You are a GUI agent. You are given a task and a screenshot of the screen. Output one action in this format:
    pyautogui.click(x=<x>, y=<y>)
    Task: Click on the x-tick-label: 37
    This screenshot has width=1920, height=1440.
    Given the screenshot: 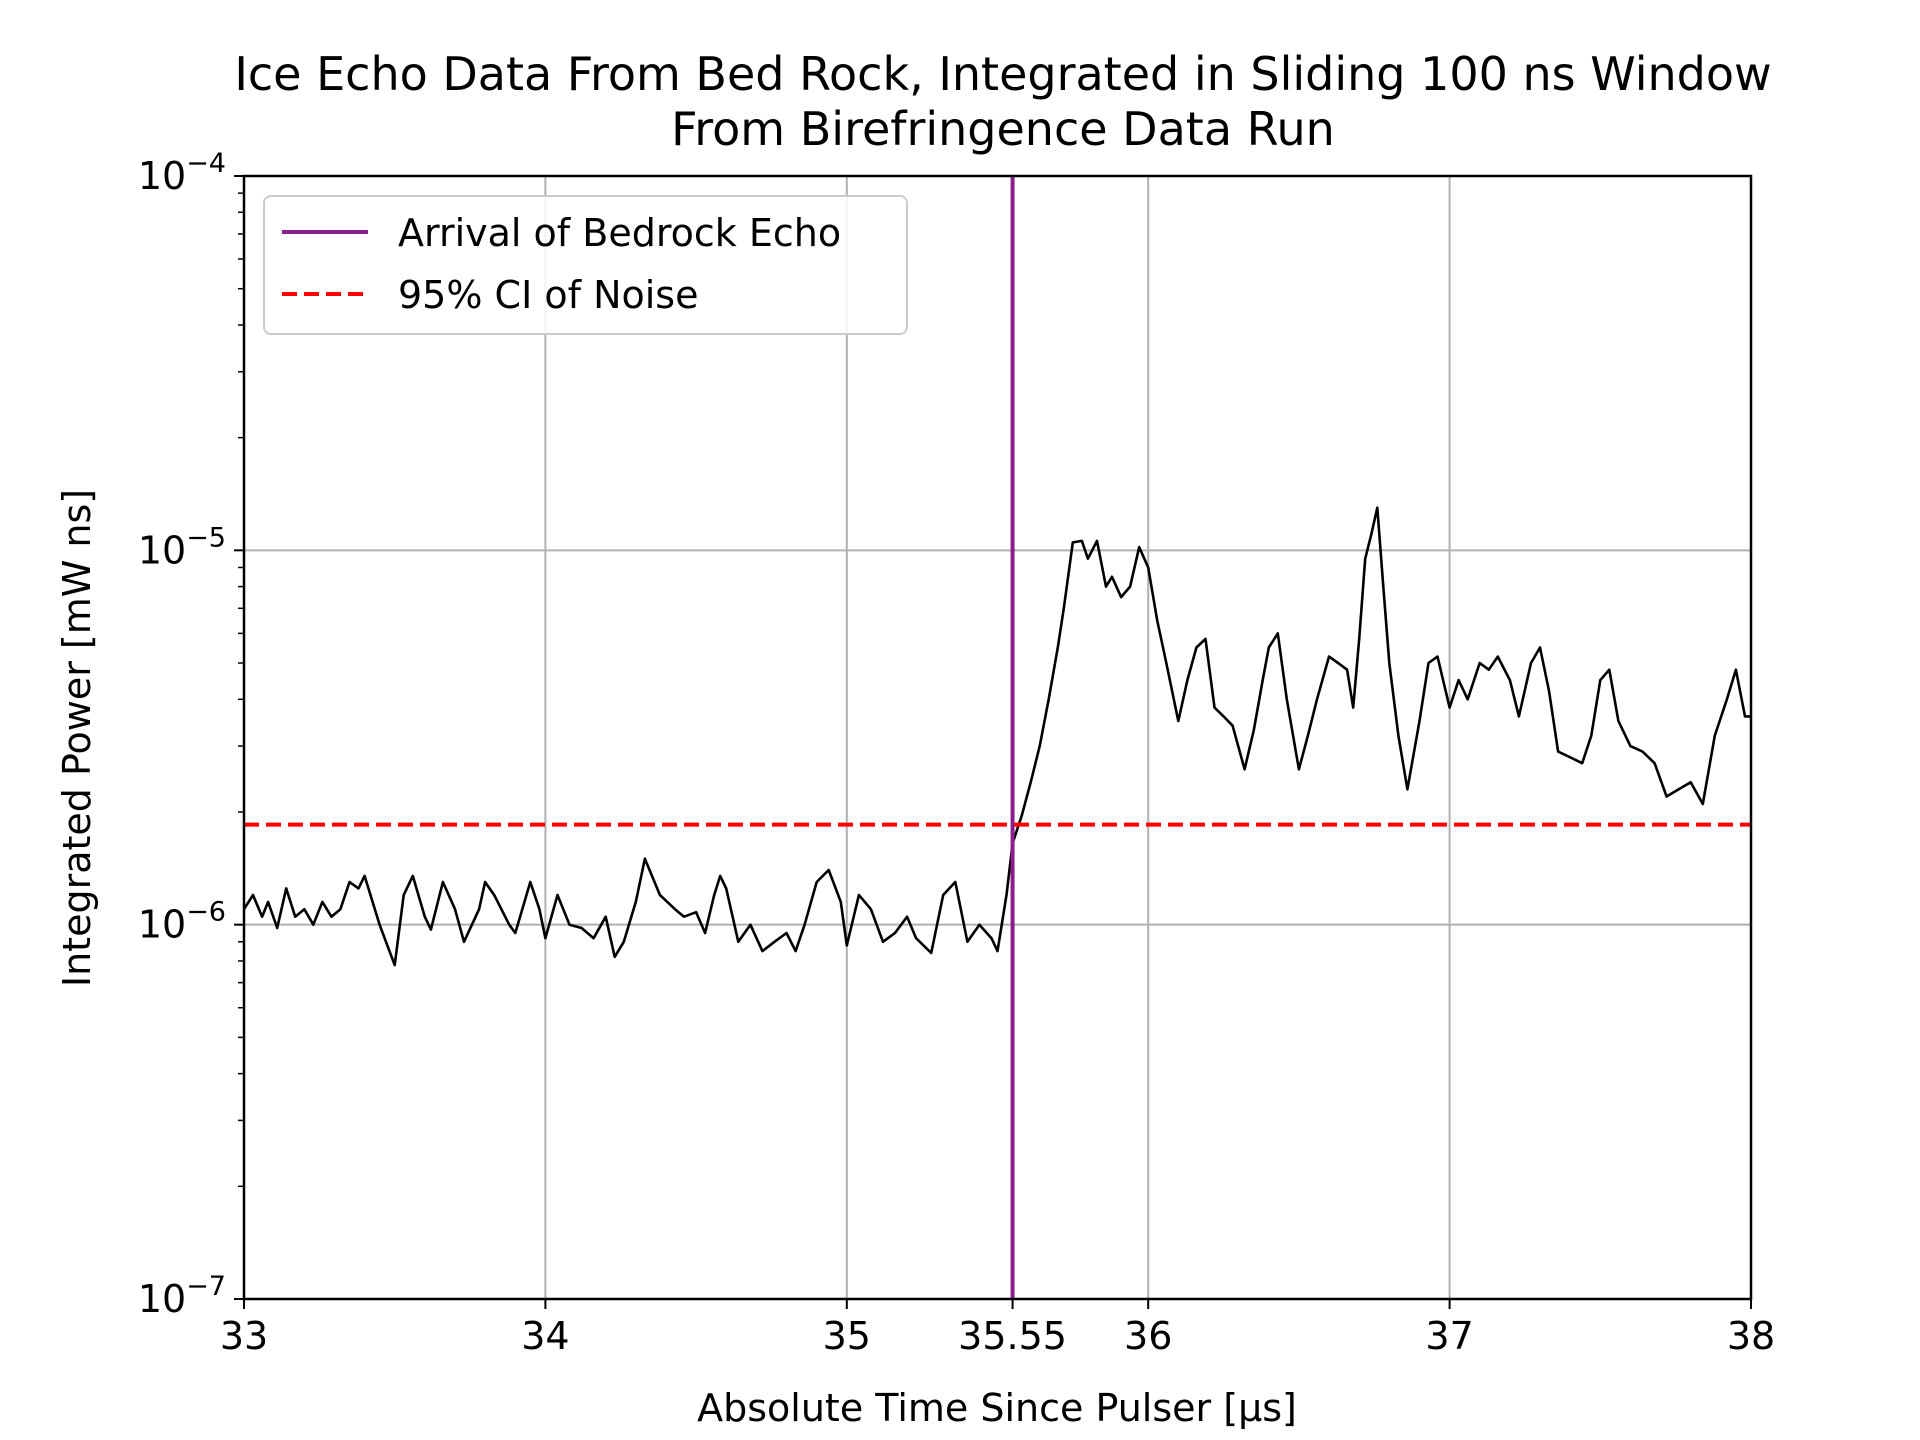 What is the action you would take?
    pyautogui.click(x=1449, y=1336)
    